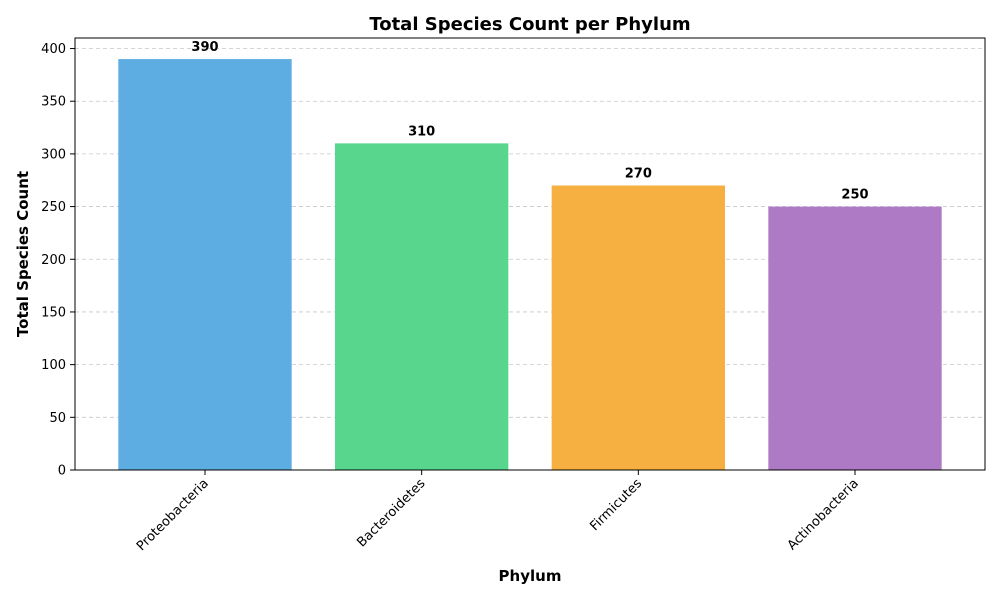  I want to click on y-tick-label: 350, so click(53, 102).